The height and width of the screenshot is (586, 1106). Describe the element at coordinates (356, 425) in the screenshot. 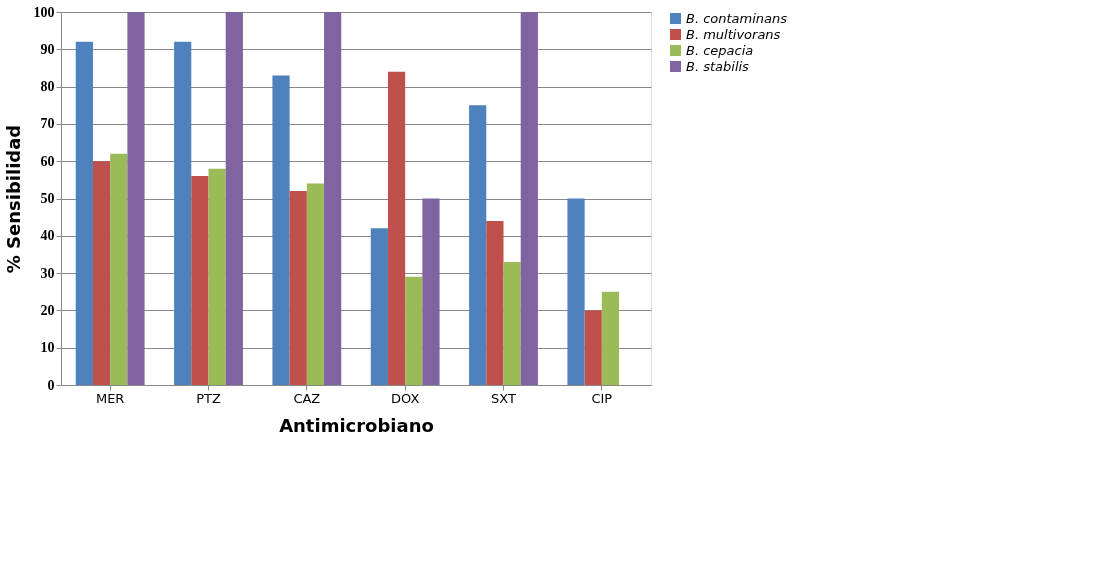

I see `x-axis-title: Antimicrobiano` at that location.